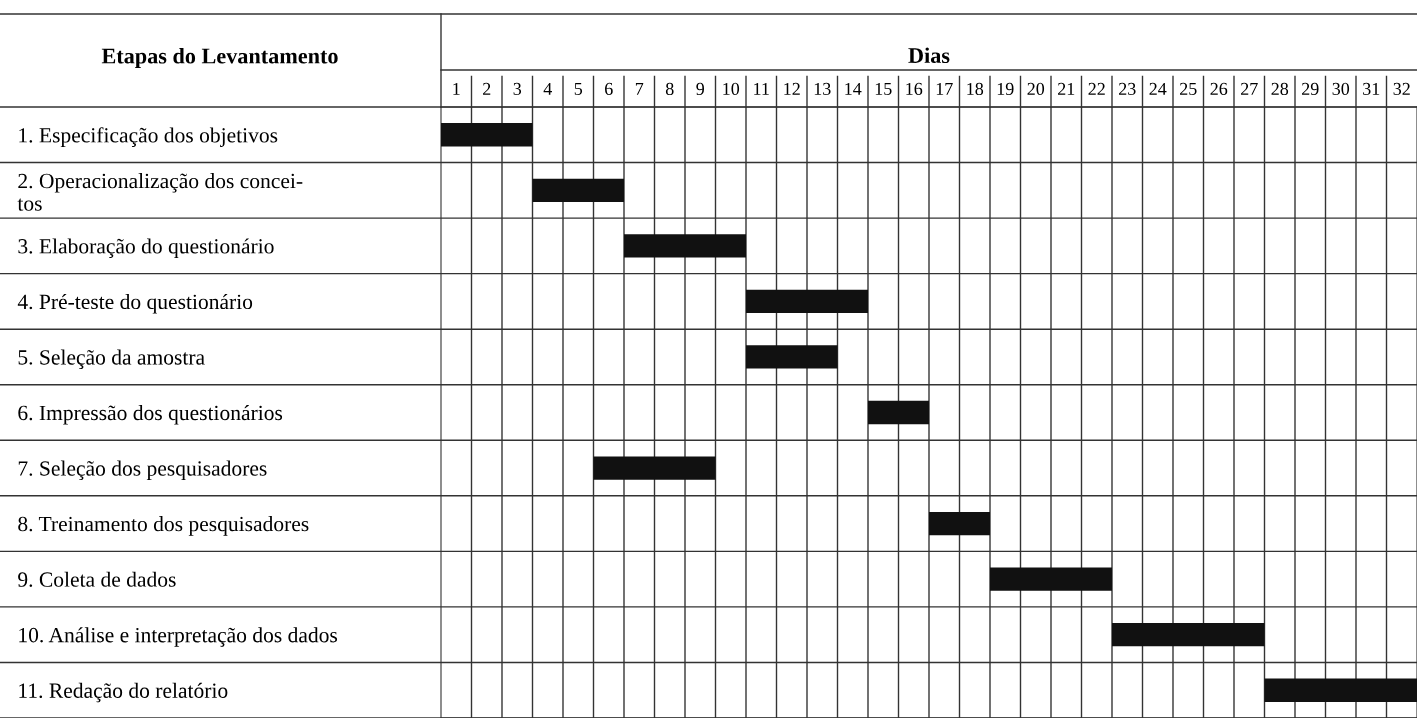 The width and height of the screenshot is (1417, 718). I want to click on x-tick-label: 6, so click(609, 88).